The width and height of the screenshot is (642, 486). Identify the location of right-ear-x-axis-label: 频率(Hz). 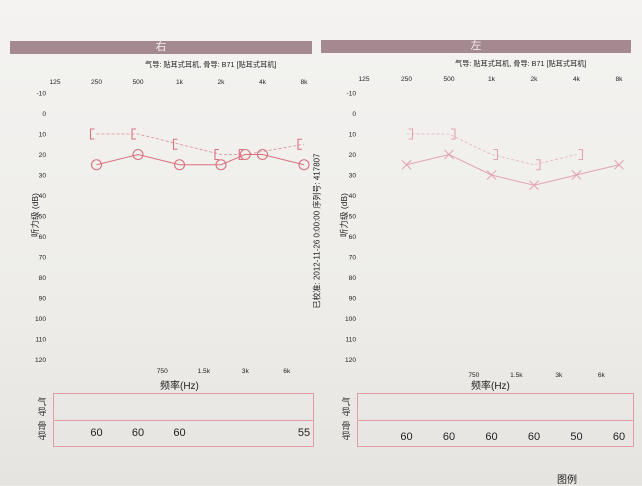
(179, 386).